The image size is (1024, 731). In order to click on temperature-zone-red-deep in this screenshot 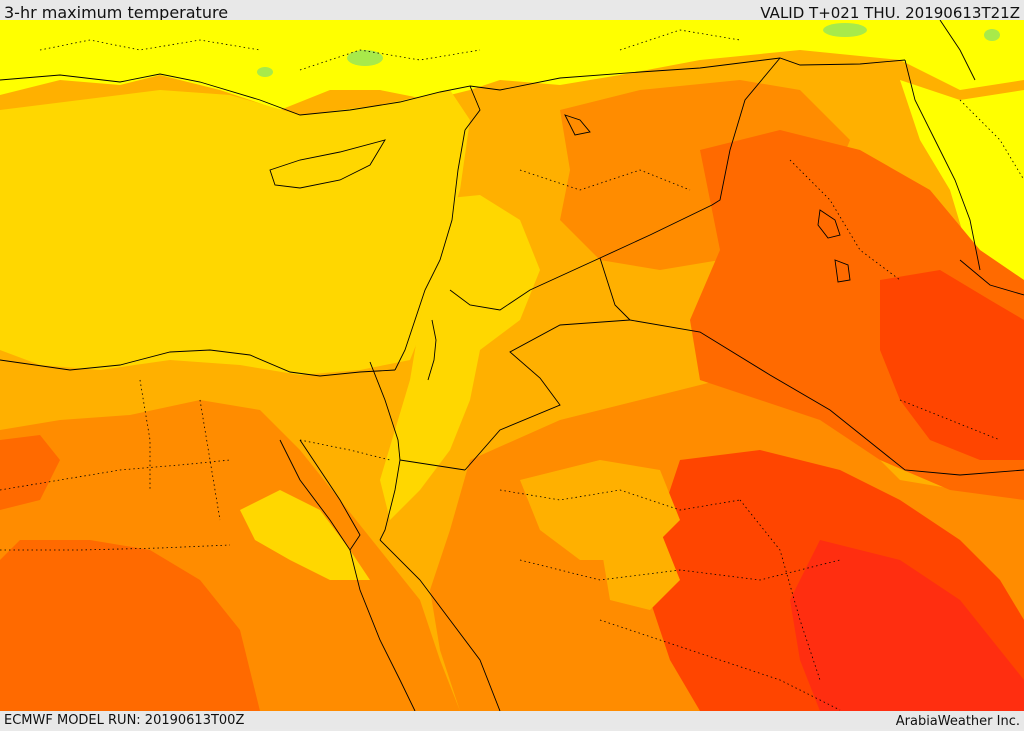, I will do `click(907, 625)`.